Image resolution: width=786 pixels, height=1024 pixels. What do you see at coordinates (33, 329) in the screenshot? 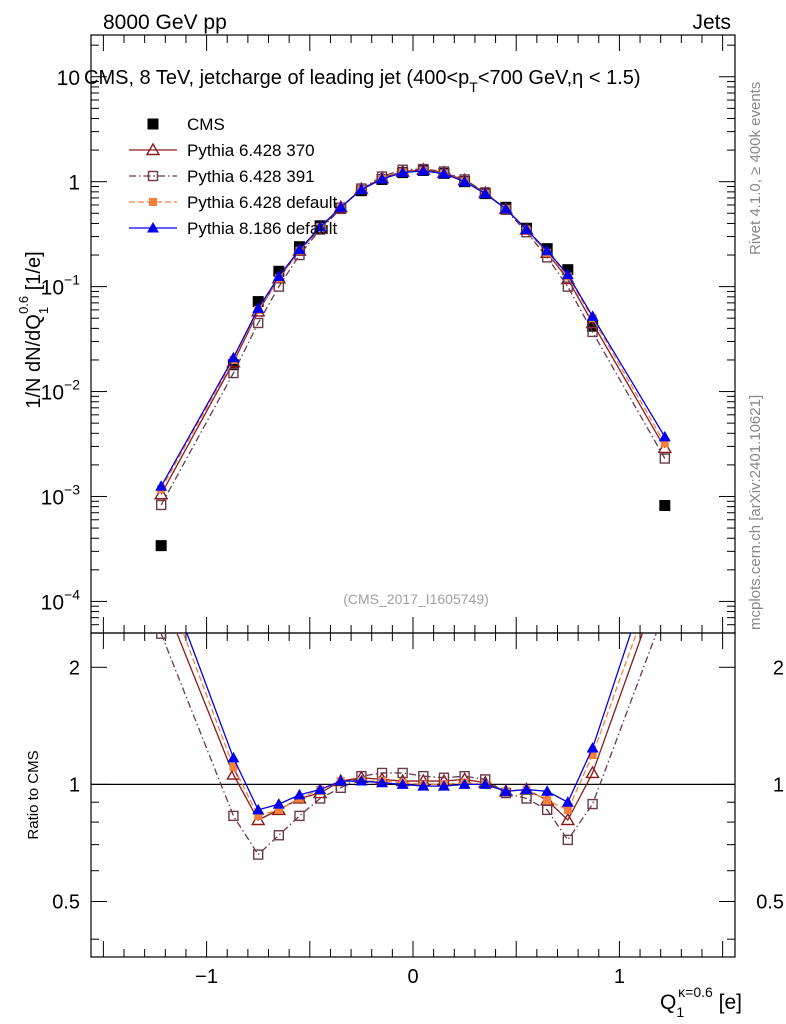
I see `main-y-axis-label: 1/N dN/dQ10.6 [1/e]` at bounding box center [33, 329].